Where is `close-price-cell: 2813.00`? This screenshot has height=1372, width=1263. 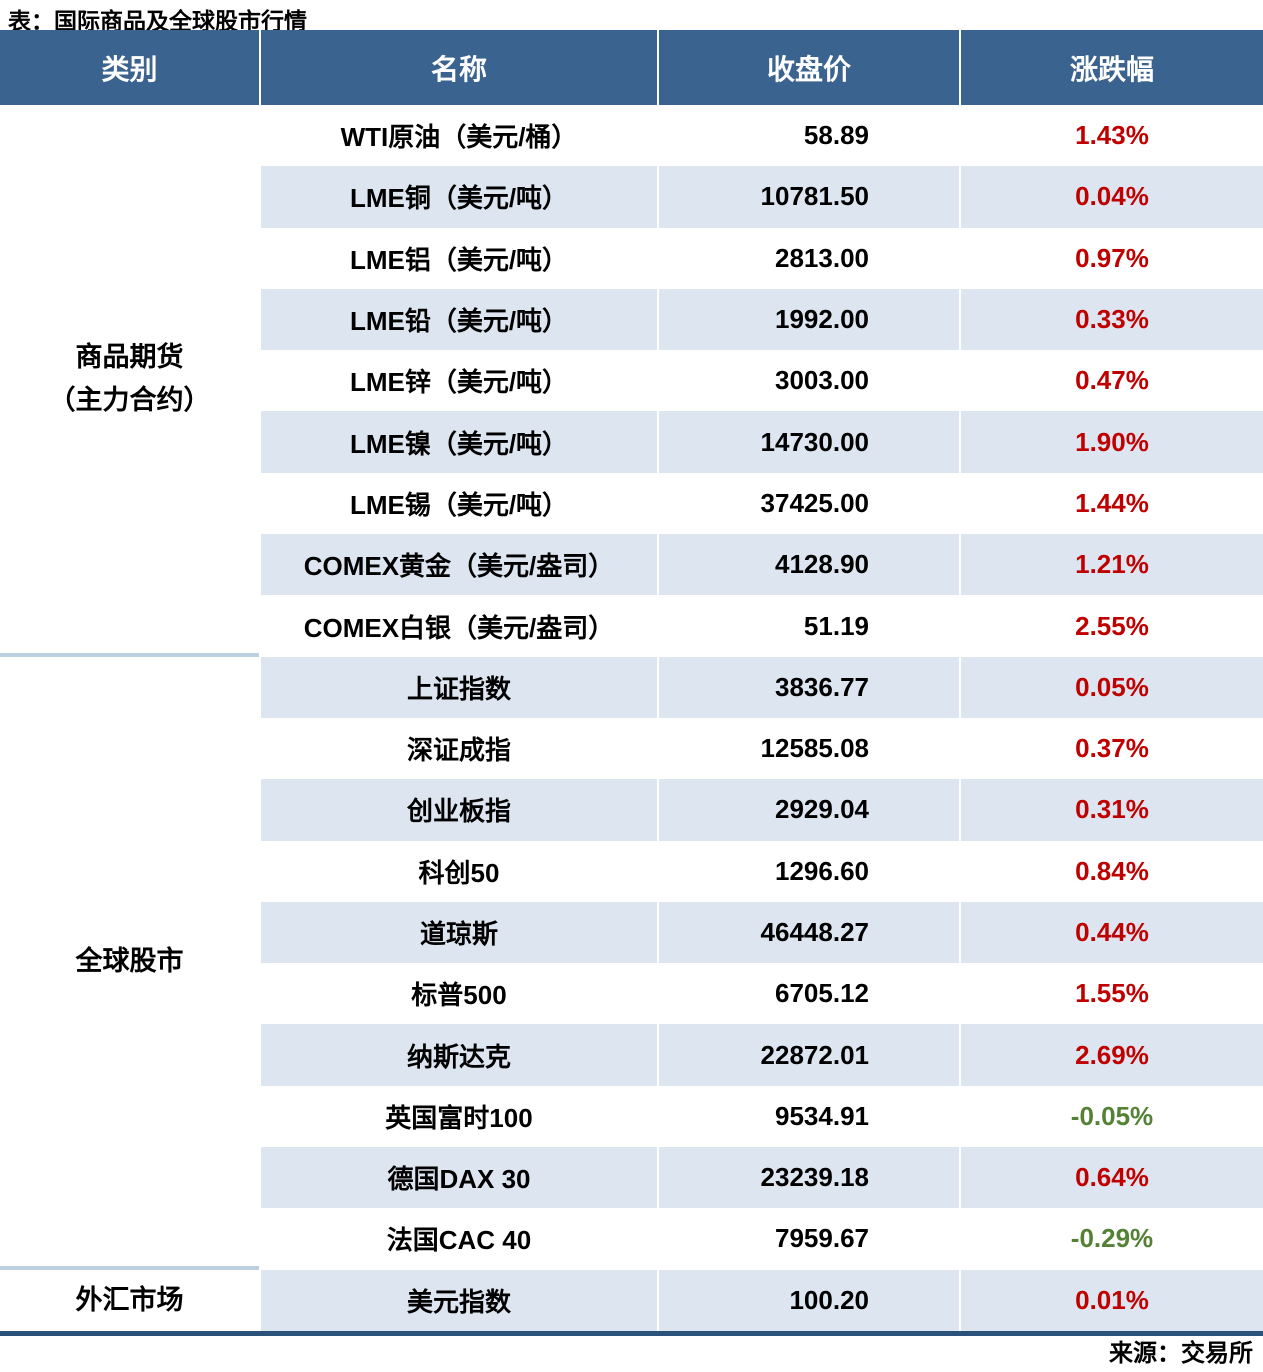 close-price-cell: 2813.00 is located at coordinates (808, 258).